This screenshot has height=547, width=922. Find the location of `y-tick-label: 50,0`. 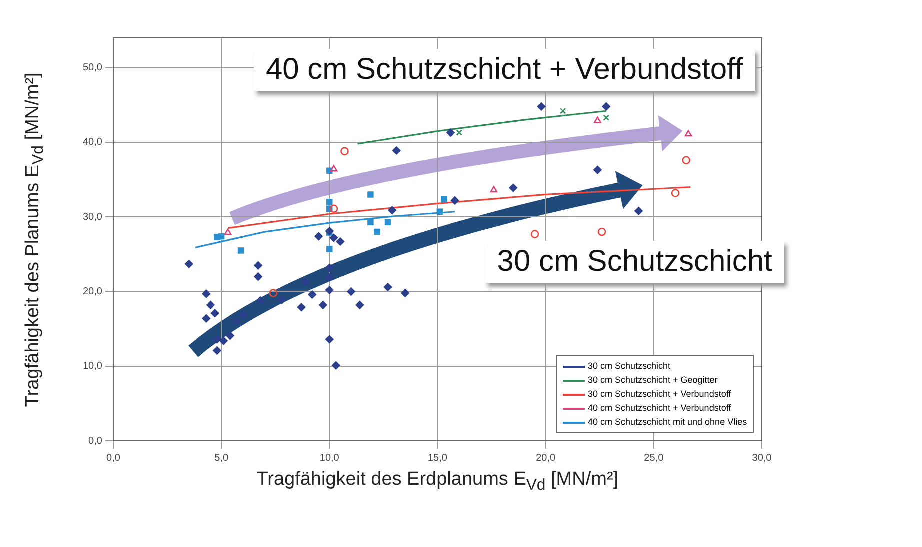

y-tick-label: 50,0 is located at coordinates (92, 68).